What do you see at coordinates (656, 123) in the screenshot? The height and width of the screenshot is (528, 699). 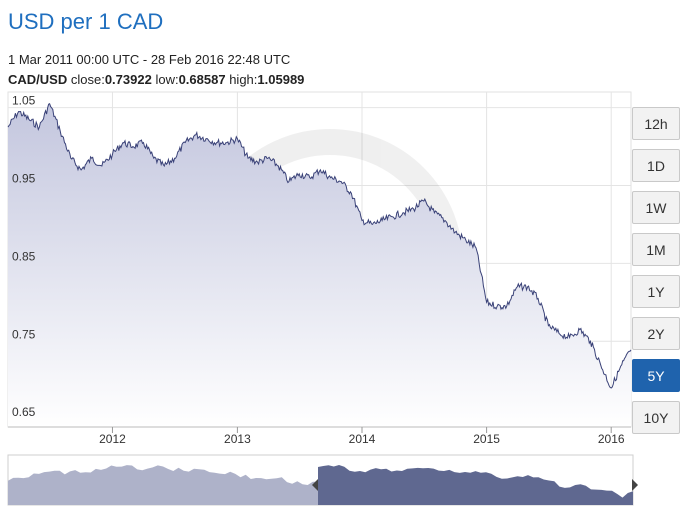 I see `period-button-12h: 12h` at bounding box center [656, 123].